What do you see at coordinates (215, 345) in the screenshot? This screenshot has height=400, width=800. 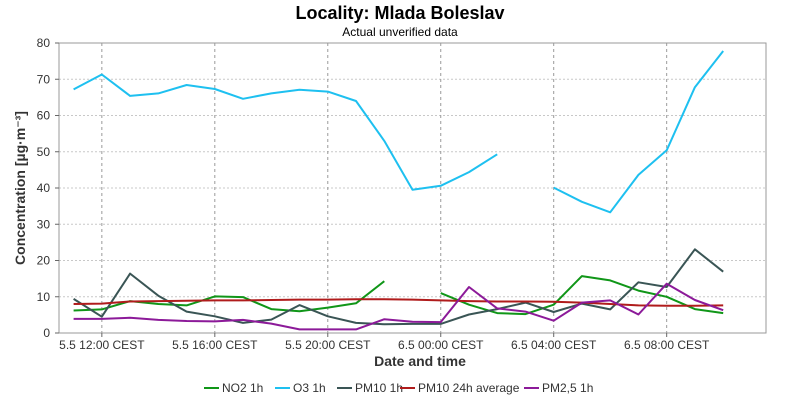 I see `x-tick-label: 5.5 16:00 CEST` at bounding box center [215, 345].